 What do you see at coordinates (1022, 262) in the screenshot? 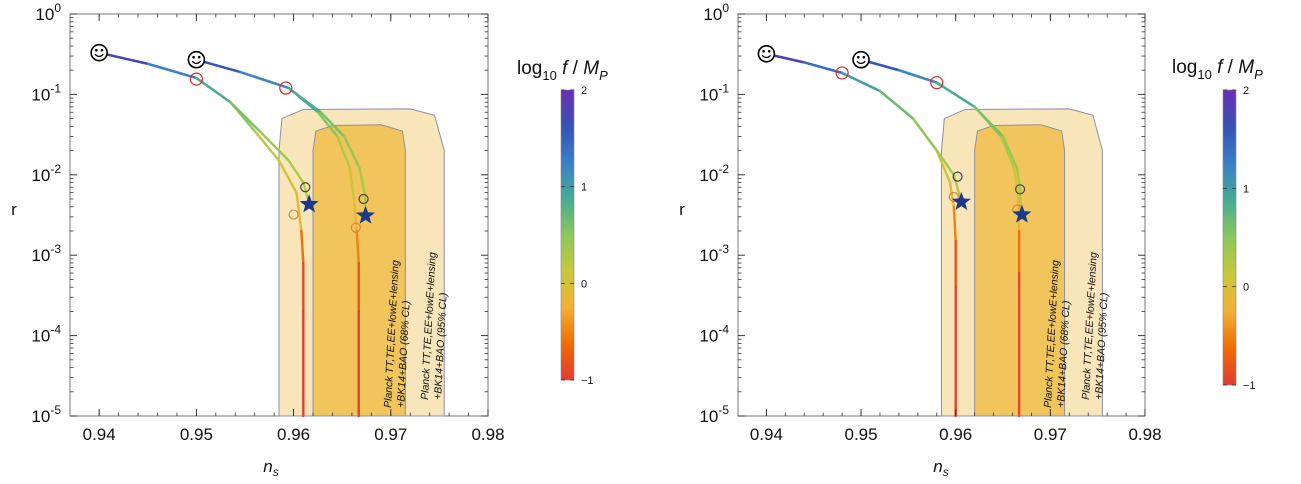
I see `confidence-regions` at bounding box center [1022, 262].